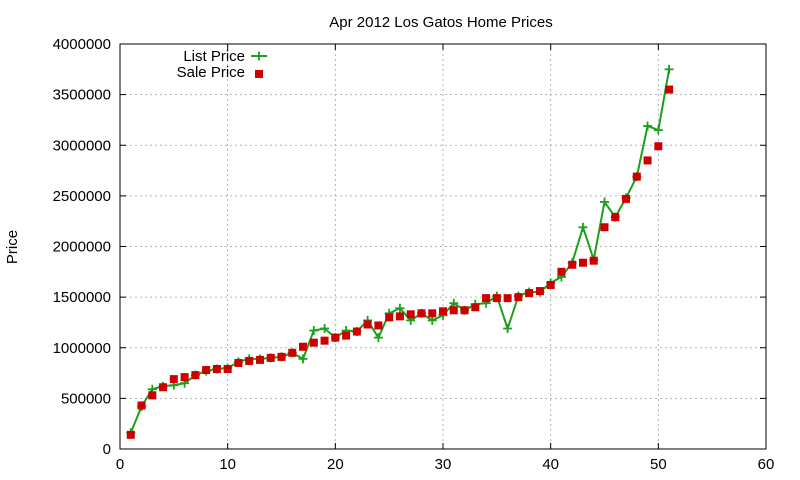 Image resolution: width=800 pixels, height=480 pixels. Describe the element at coordinates (82, 95) in the screenshot. I see `y-tick-label: 3500000` at that location.